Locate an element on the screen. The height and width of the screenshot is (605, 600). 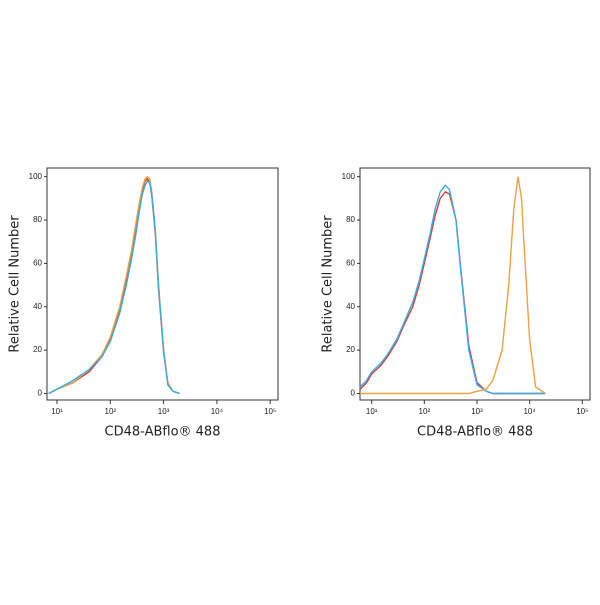
plot-frame is located at coordinates (475, 284).